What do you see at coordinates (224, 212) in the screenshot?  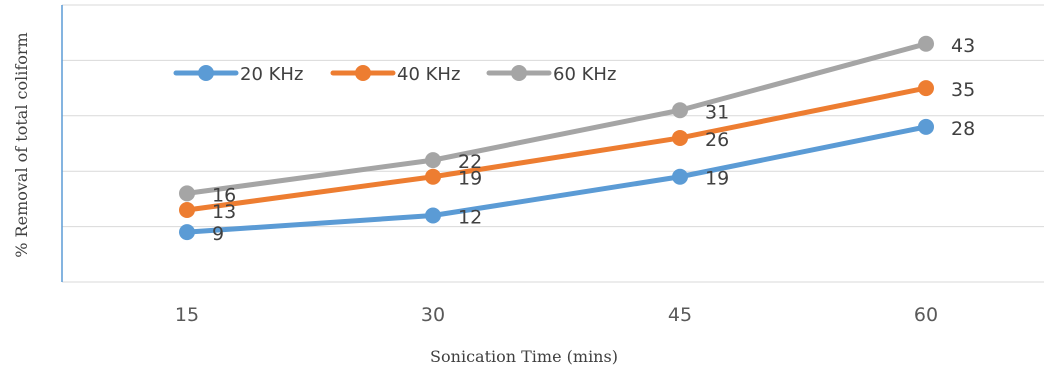 I see `data-label: 13` at bounding box center [224, 212].